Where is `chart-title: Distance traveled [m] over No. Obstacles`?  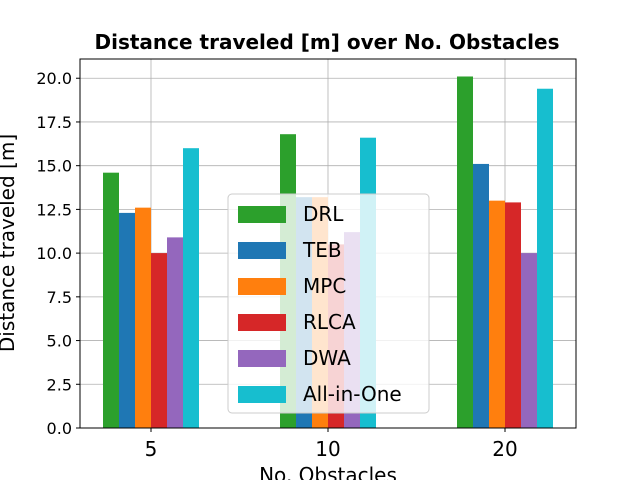
chart-title: Distance traveled [m] over No. Obstacles is located at coordinates (326, 42).